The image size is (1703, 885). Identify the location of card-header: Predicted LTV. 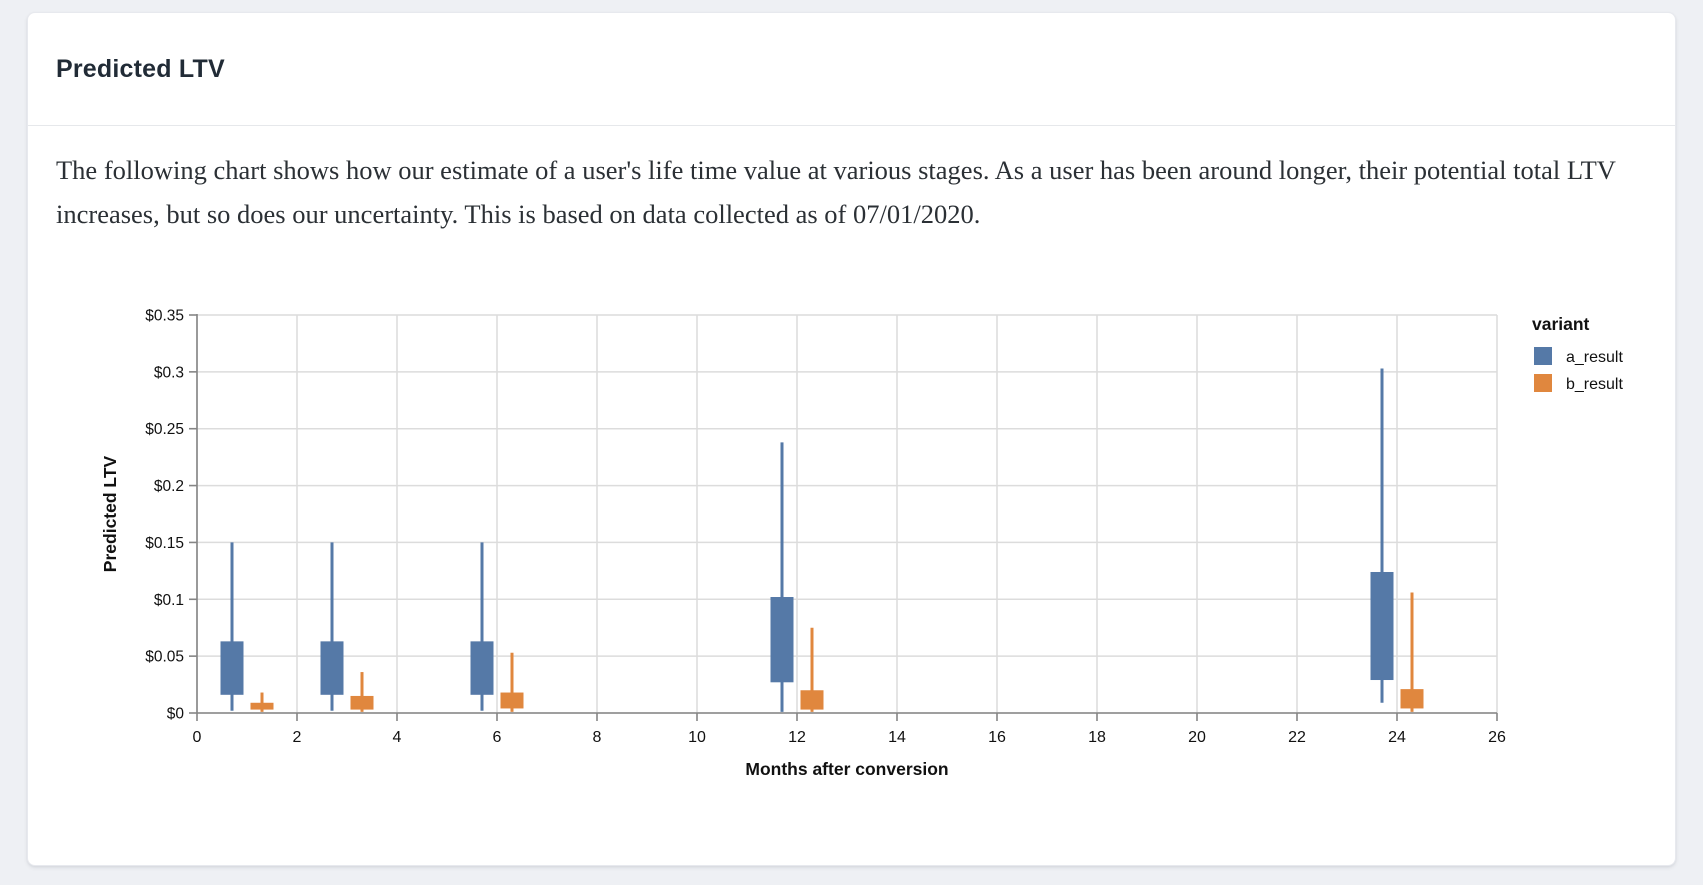
(851, 69).